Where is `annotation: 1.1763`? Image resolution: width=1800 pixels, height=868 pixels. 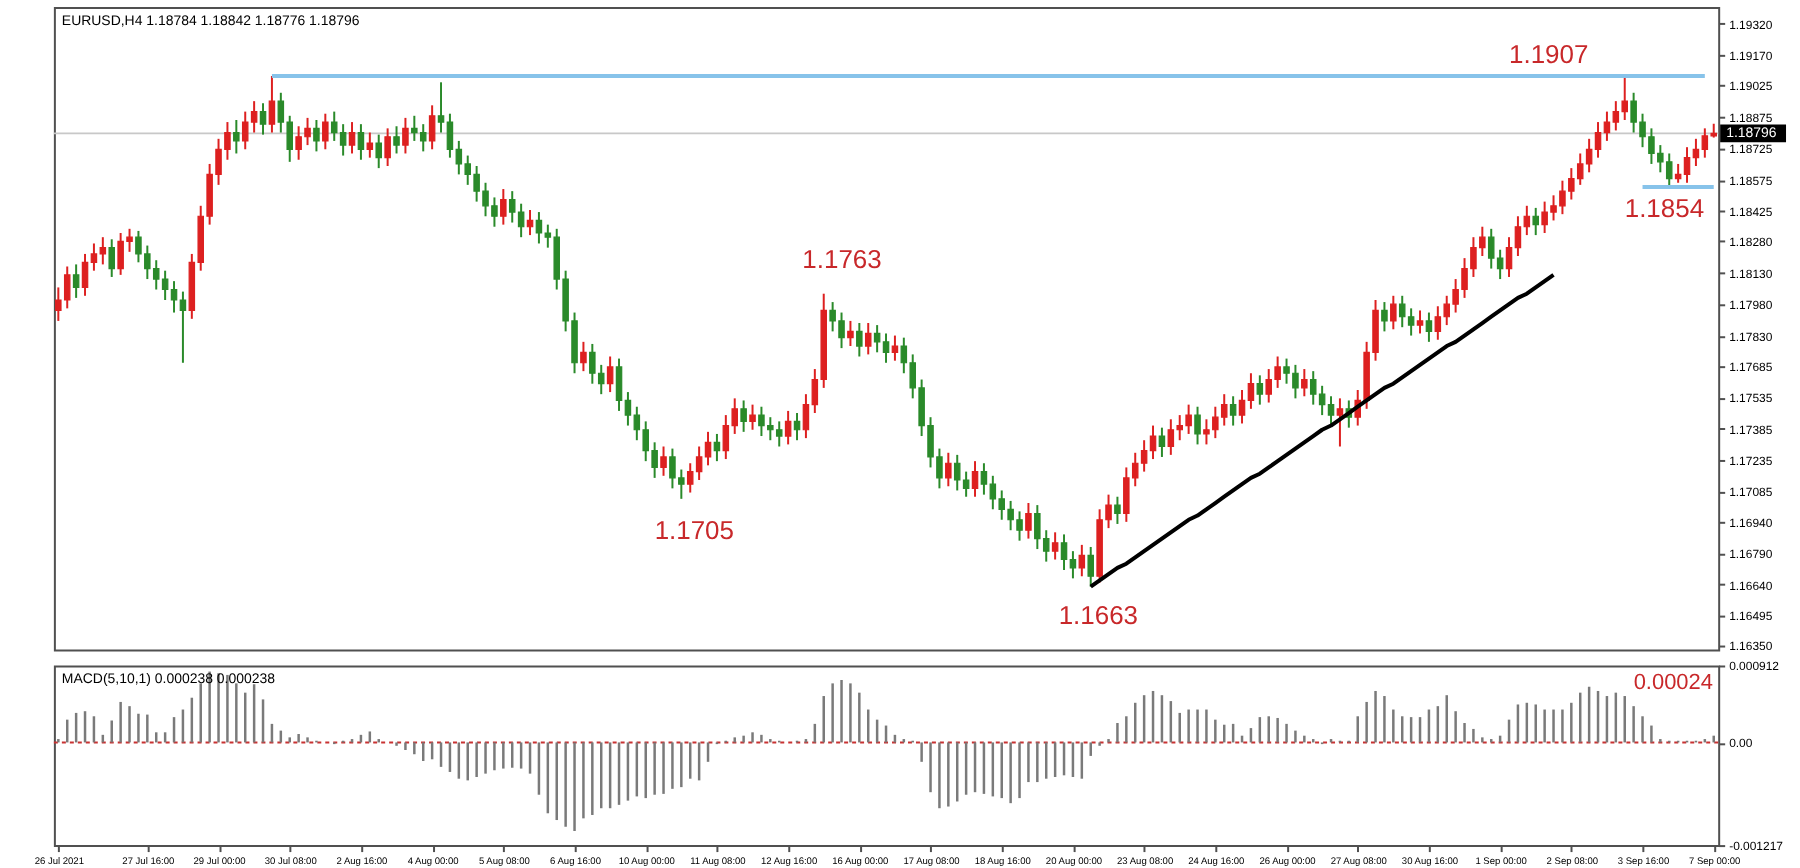 annotation: 1.1763 is located at coordinates (842, 259).